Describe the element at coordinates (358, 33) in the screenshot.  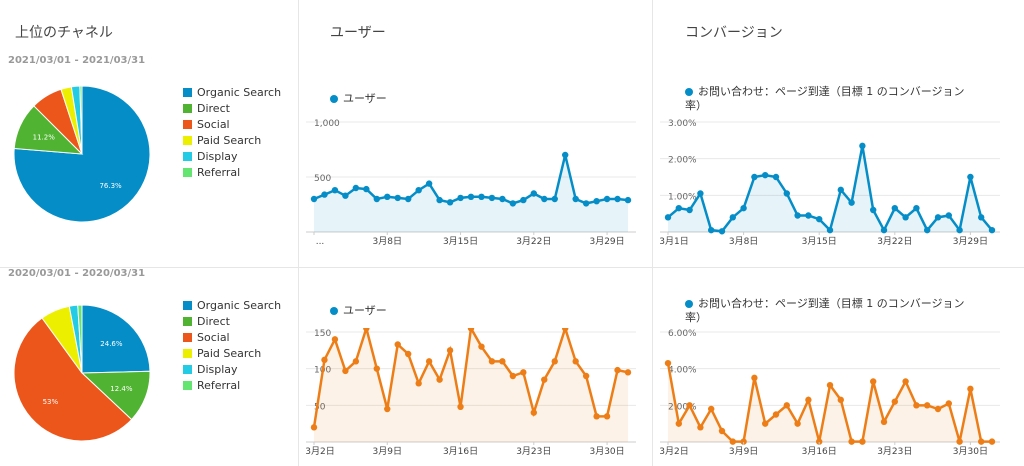
I see `users-header: ユーザー` at that location.